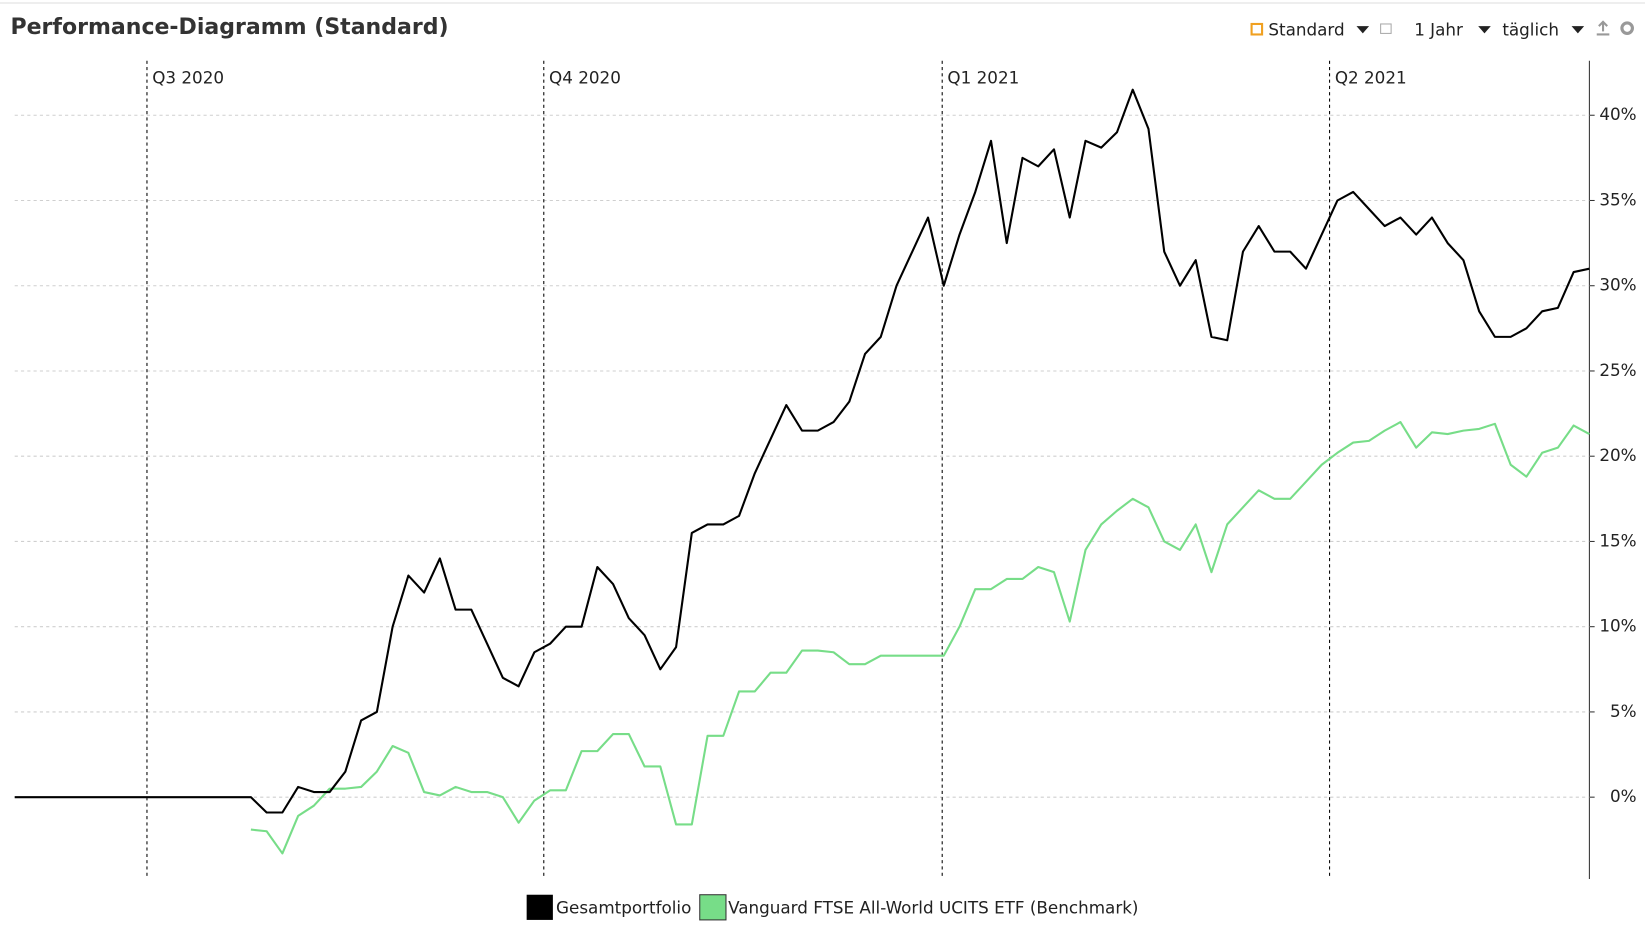  I want to click on view-icon, so click(1257, 29).